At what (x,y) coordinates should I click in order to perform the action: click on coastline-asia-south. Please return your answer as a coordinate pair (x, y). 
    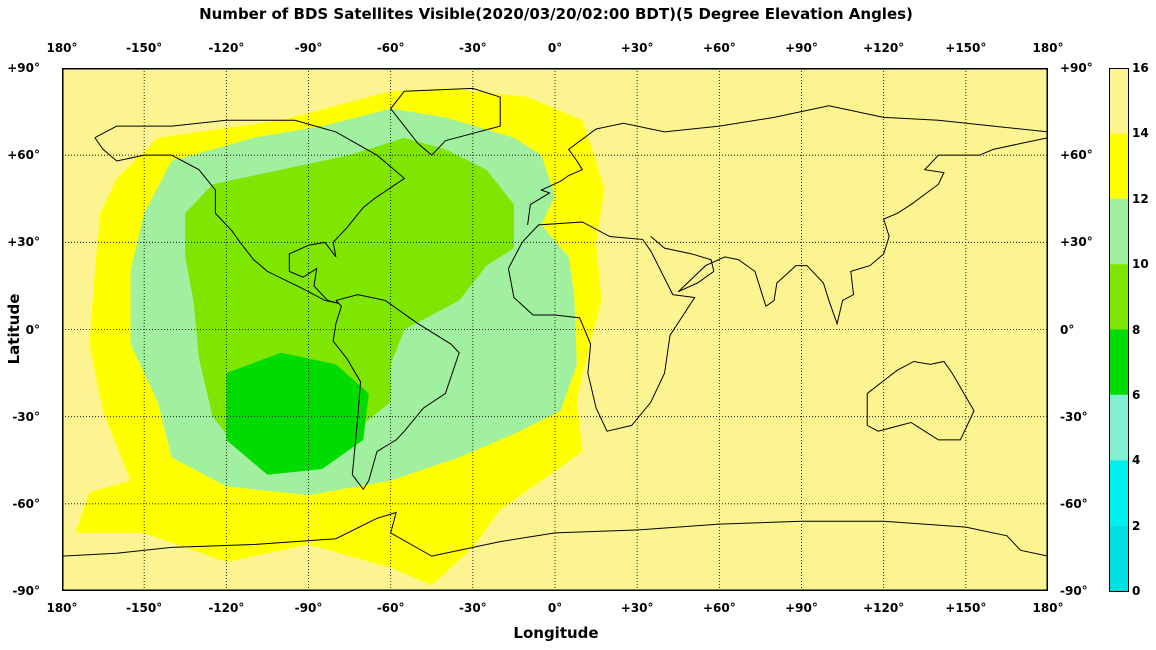
    Looking at the image, I should click on (849, 231).